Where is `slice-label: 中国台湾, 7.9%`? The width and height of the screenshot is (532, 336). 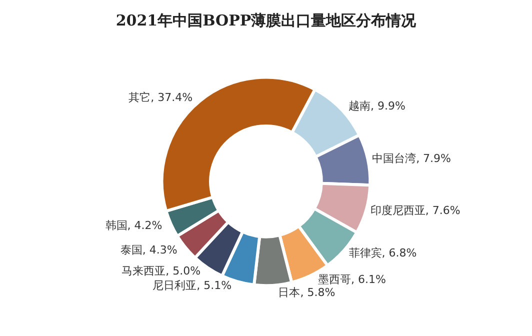
slice-label: 中国台湾, 7.9% is located at coordinates (412, 159).